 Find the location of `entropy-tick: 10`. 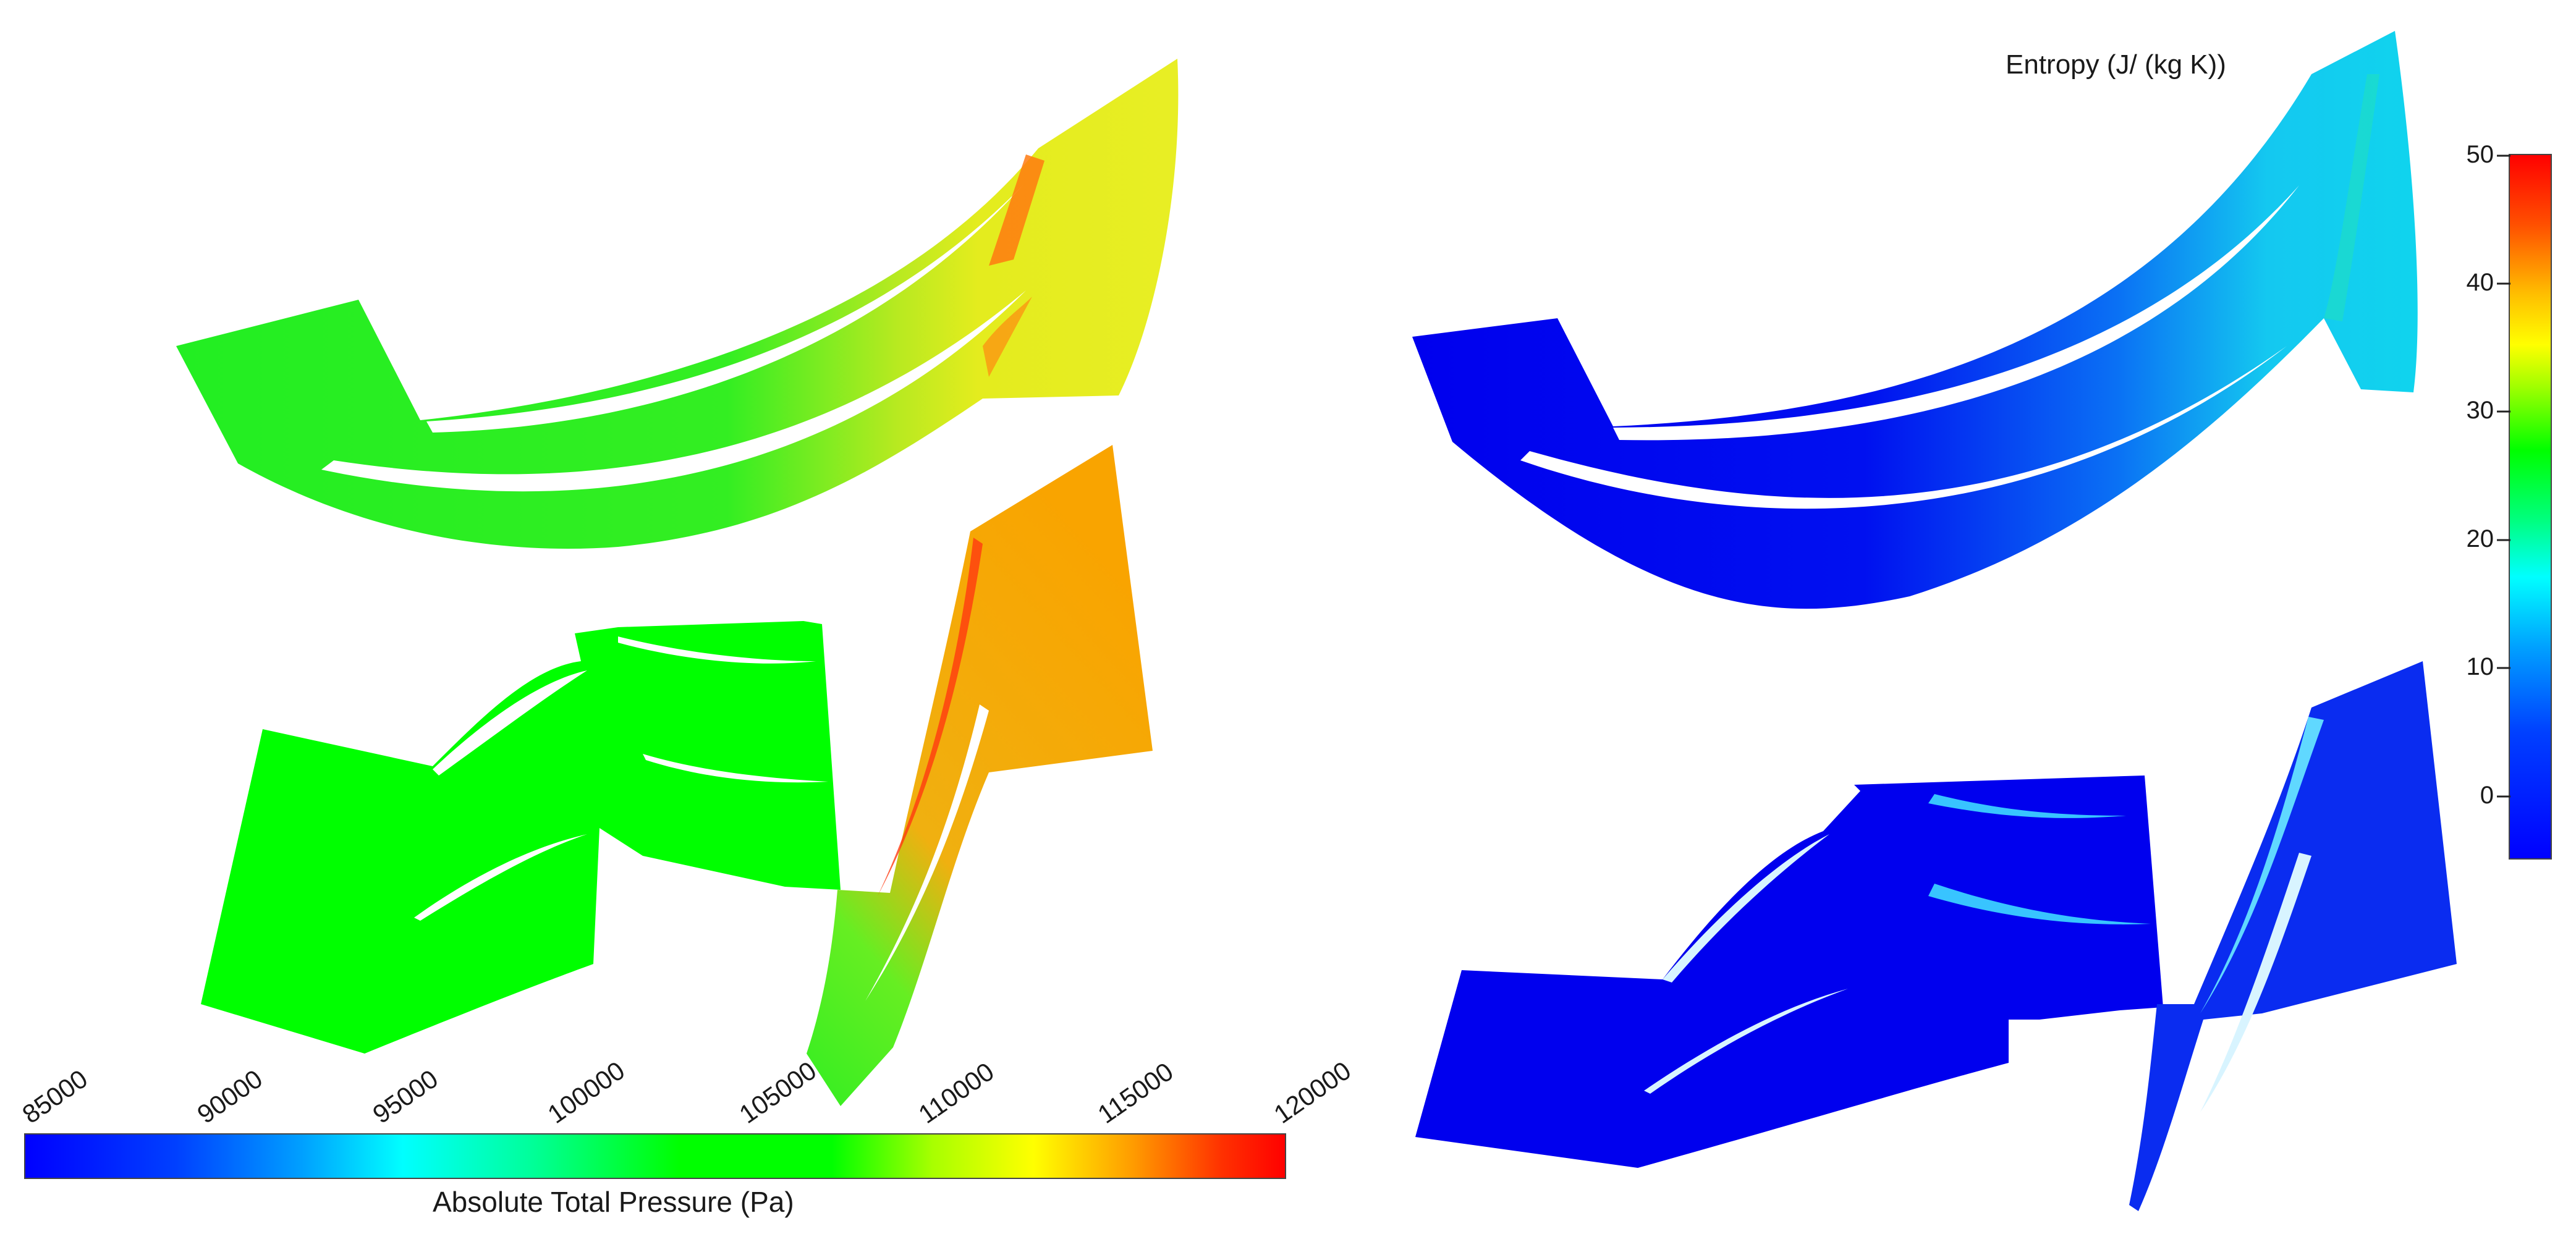

entropy-tick: 10 is located at coordinates (2480, 667).